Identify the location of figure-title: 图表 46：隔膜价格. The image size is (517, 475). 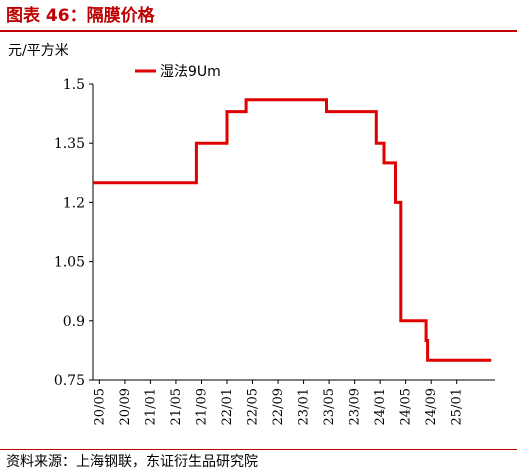
(80, 16).